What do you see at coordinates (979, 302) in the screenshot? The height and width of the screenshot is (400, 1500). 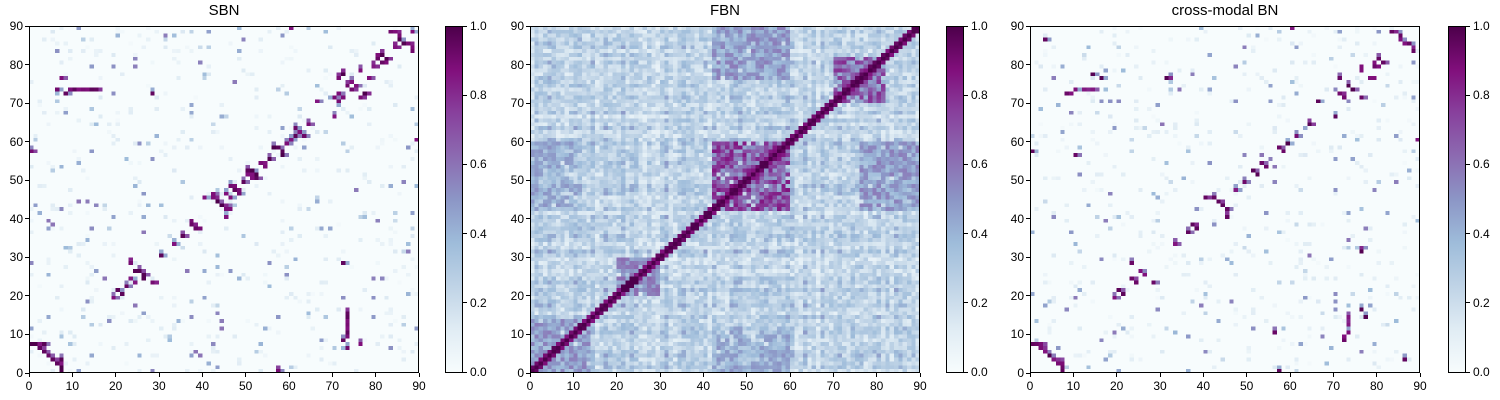 I see `colorbar-tick-label: 0.2` at bounding box center [979, 302].